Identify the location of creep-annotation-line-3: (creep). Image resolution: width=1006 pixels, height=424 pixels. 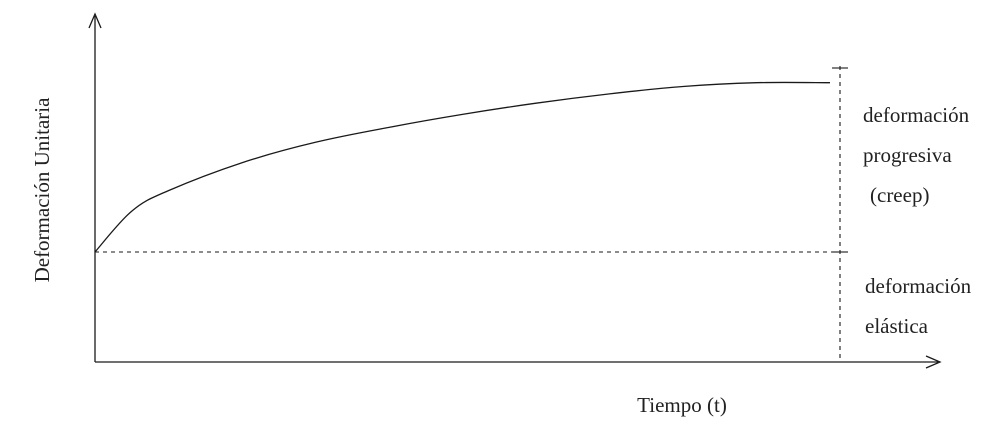
(899, 195).